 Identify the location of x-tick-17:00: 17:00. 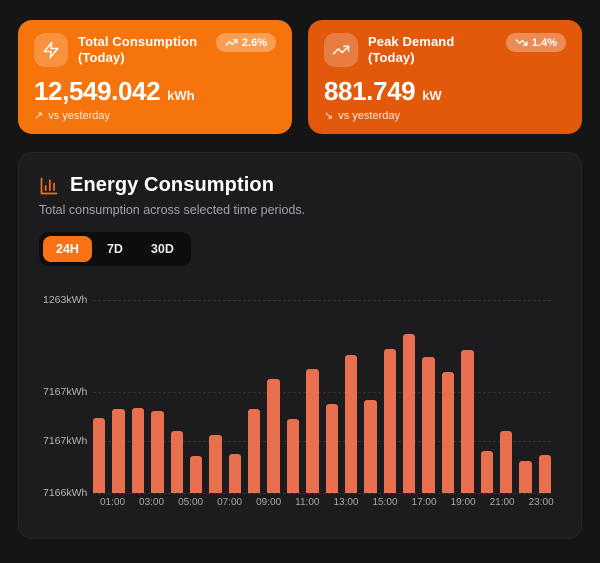
(424, 502).